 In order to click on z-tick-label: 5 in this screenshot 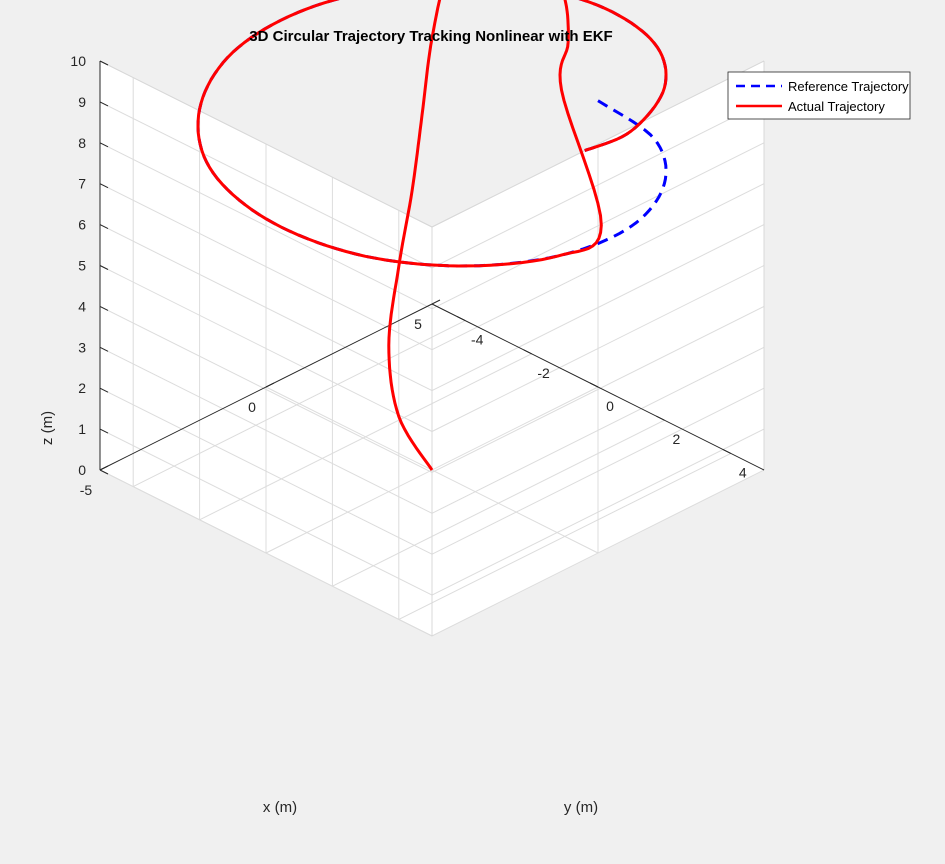, I will do `click(82, 266)`.